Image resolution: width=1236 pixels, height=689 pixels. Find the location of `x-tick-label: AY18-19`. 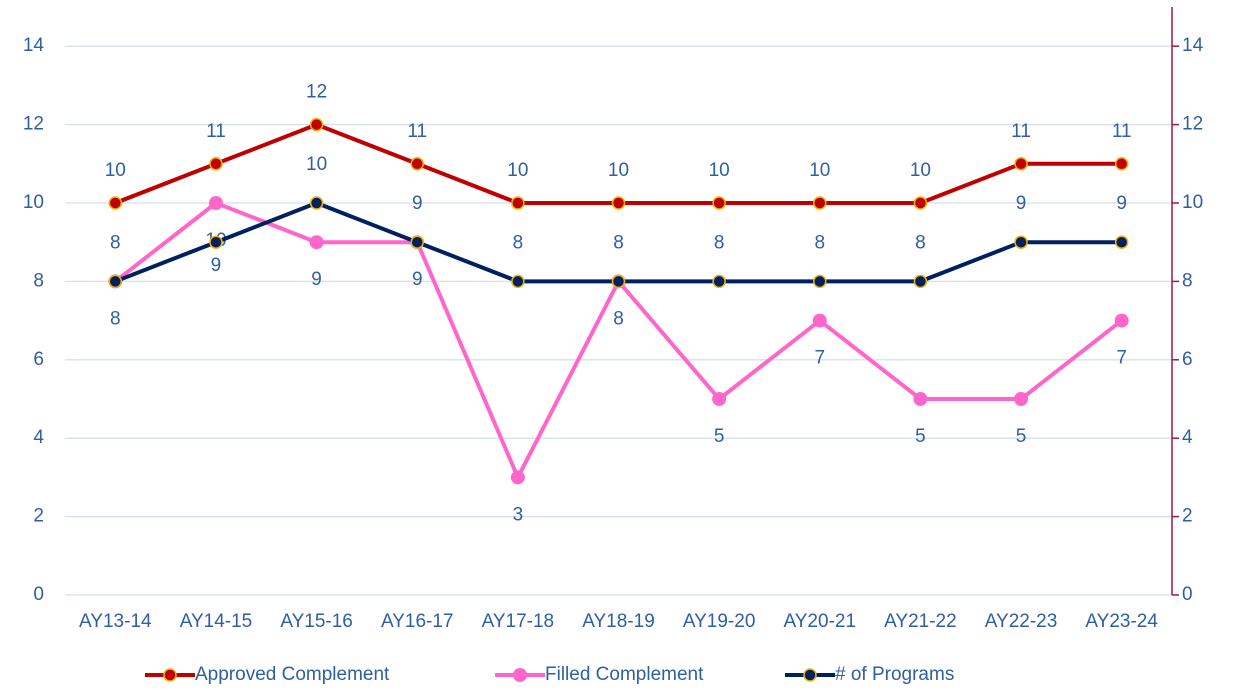

x-tick-label: AY18-19 is located at coordinates (618, 621).